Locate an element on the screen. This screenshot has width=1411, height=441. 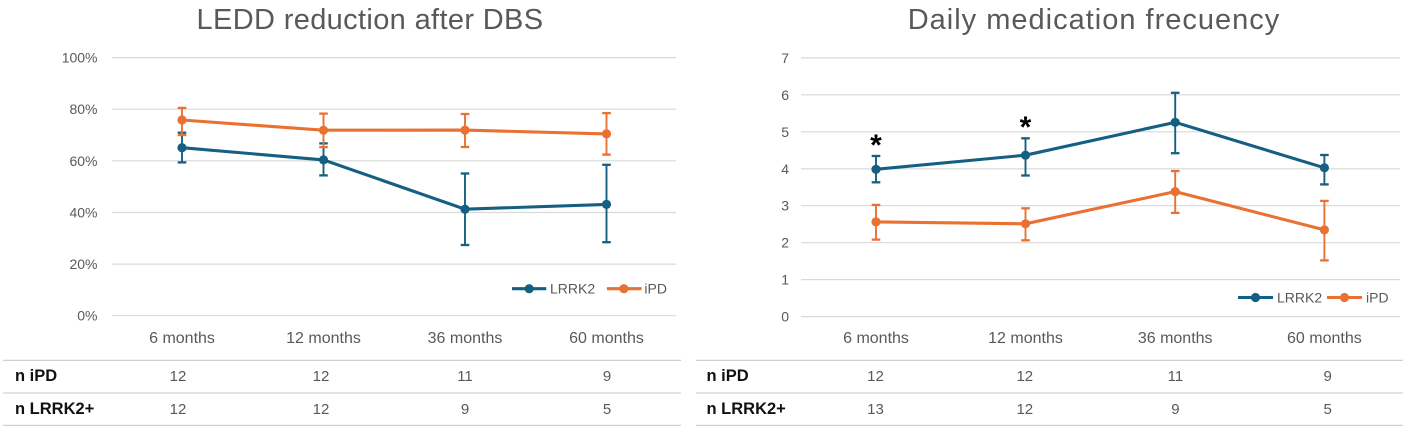
svg-text: 80% is located at coordinates (83, 109).